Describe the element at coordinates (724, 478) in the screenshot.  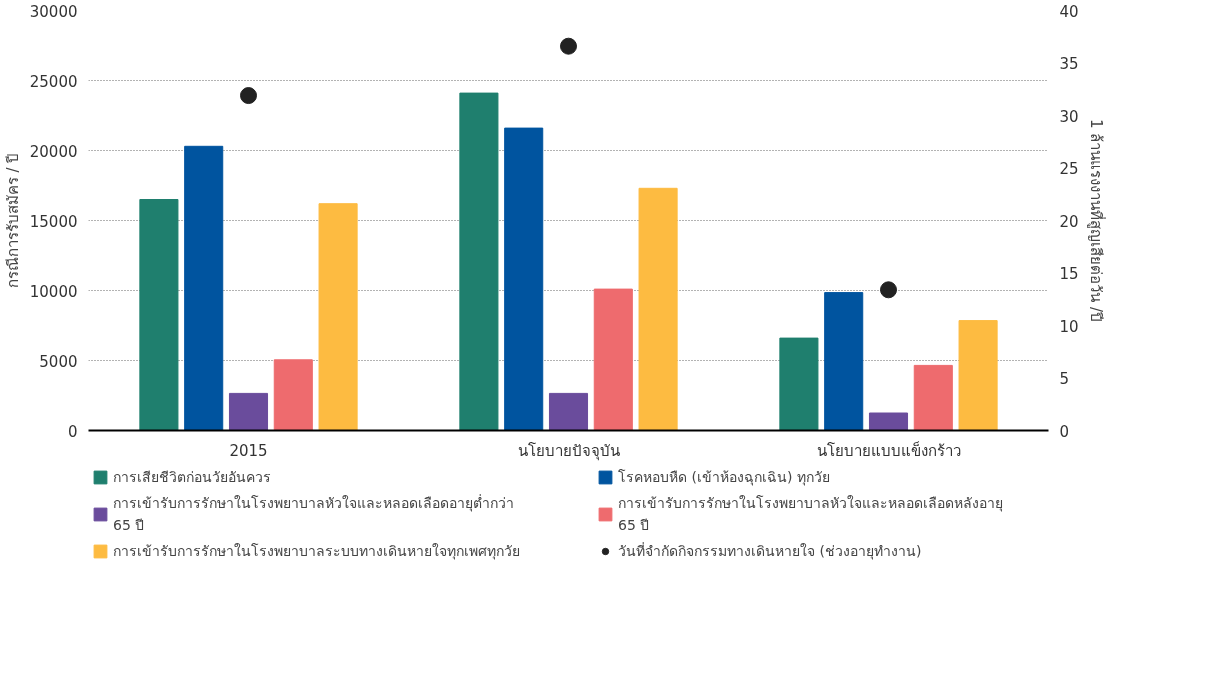
I see `legend-label: โรคหอบหืด (เข้าห้องฉุกเฉิน) ทุกวัย` at that location.